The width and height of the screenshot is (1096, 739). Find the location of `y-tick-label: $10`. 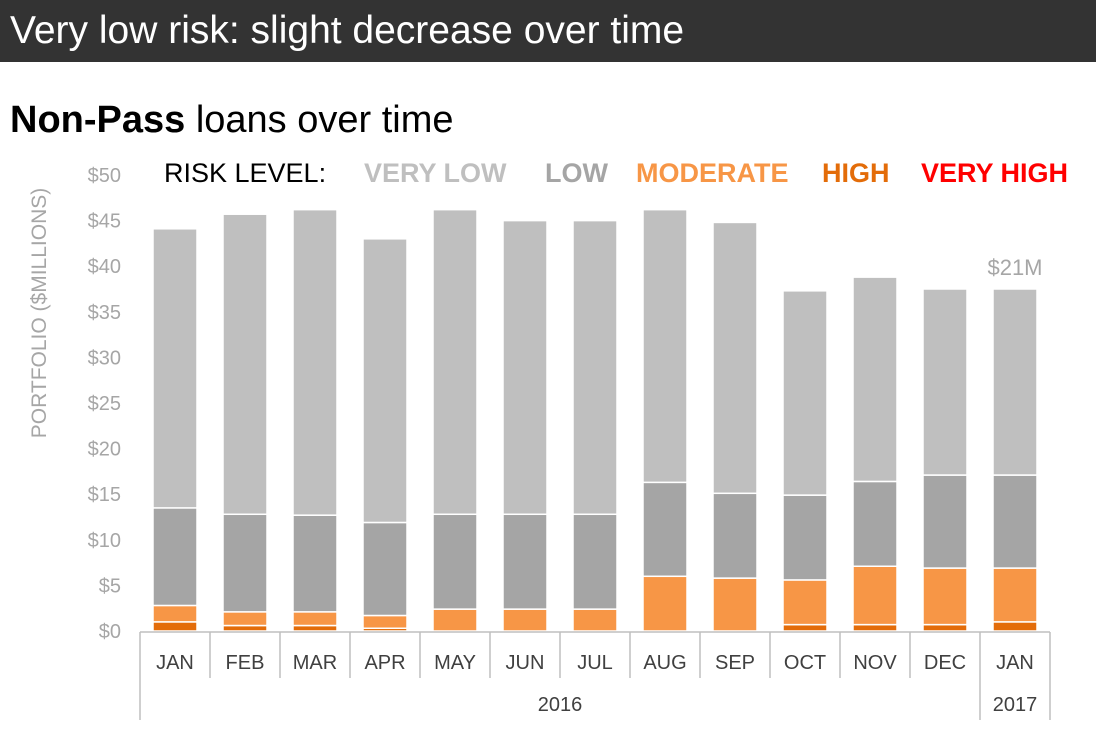

y-tick-label: $10 is located at coordinates (104, 541).